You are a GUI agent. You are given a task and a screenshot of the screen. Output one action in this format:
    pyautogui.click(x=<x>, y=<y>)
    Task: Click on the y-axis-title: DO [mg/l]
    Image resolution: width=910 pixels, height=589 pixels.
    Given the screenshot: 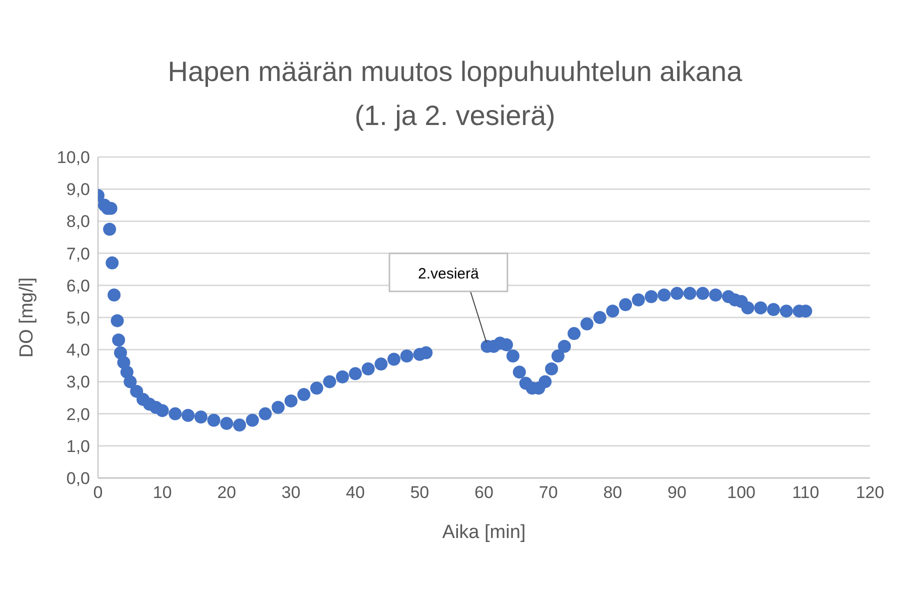 What is the action you would take?
    pyautogui.click(x=27, y=317)
    